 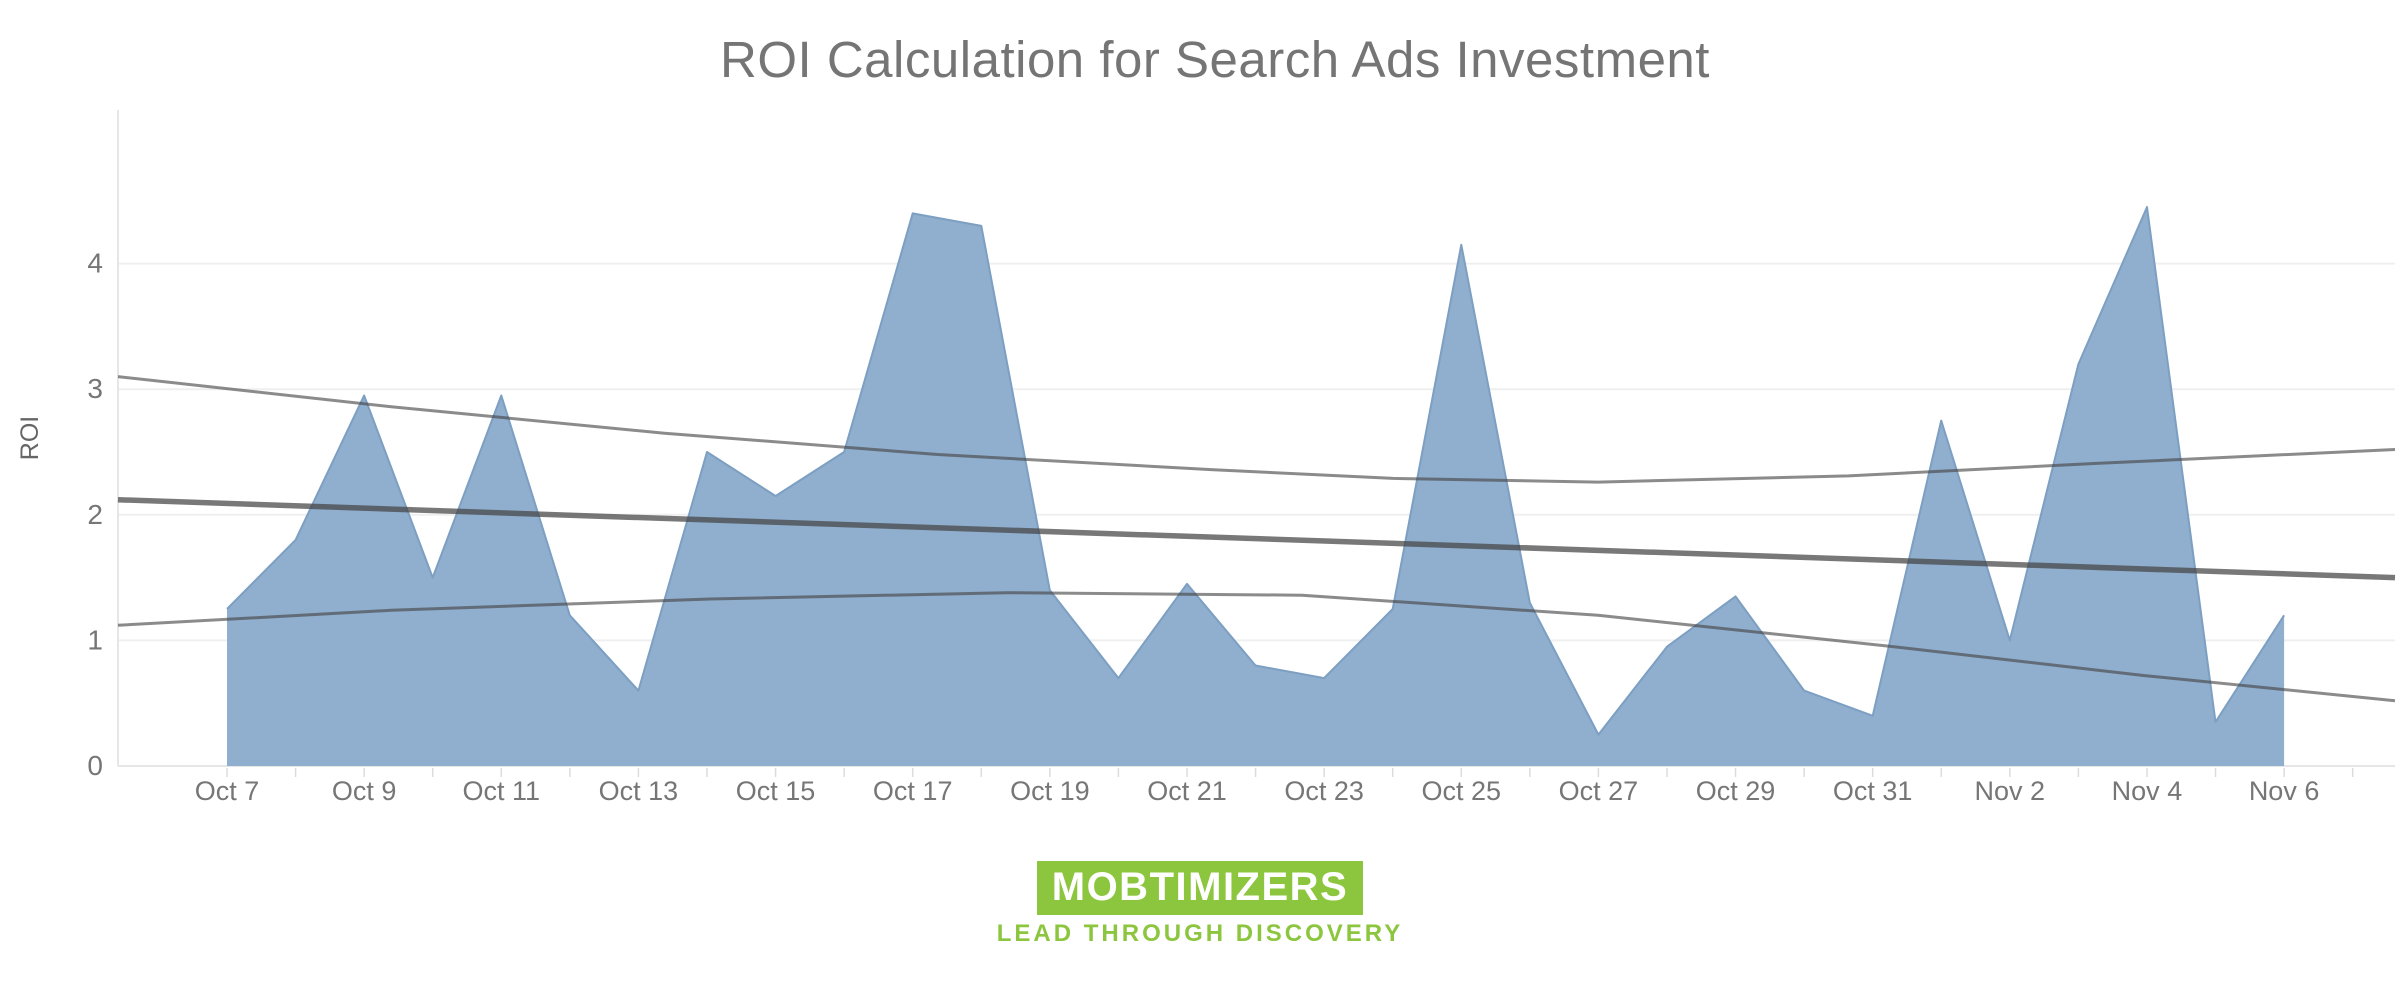 What do you see at coordinates (364, 791) in the screenshot?
I see `x-tick-label: Oct 9` at bounding box center [364, 791].